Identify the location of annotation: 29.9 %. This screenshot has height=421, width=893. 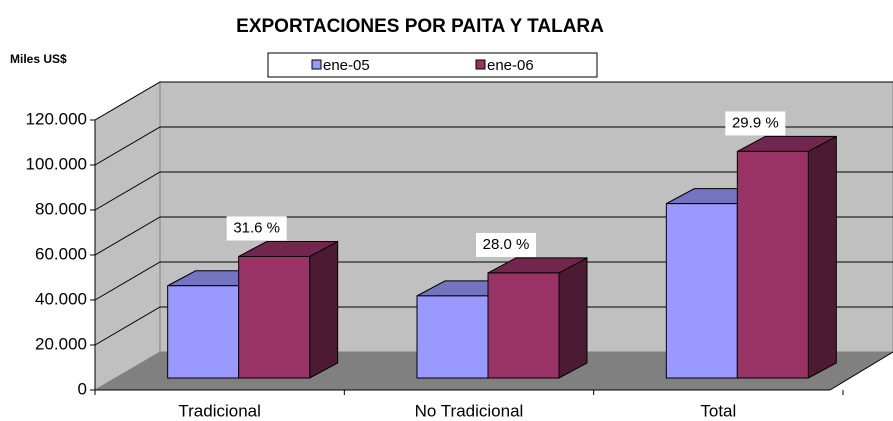
(755, 122).